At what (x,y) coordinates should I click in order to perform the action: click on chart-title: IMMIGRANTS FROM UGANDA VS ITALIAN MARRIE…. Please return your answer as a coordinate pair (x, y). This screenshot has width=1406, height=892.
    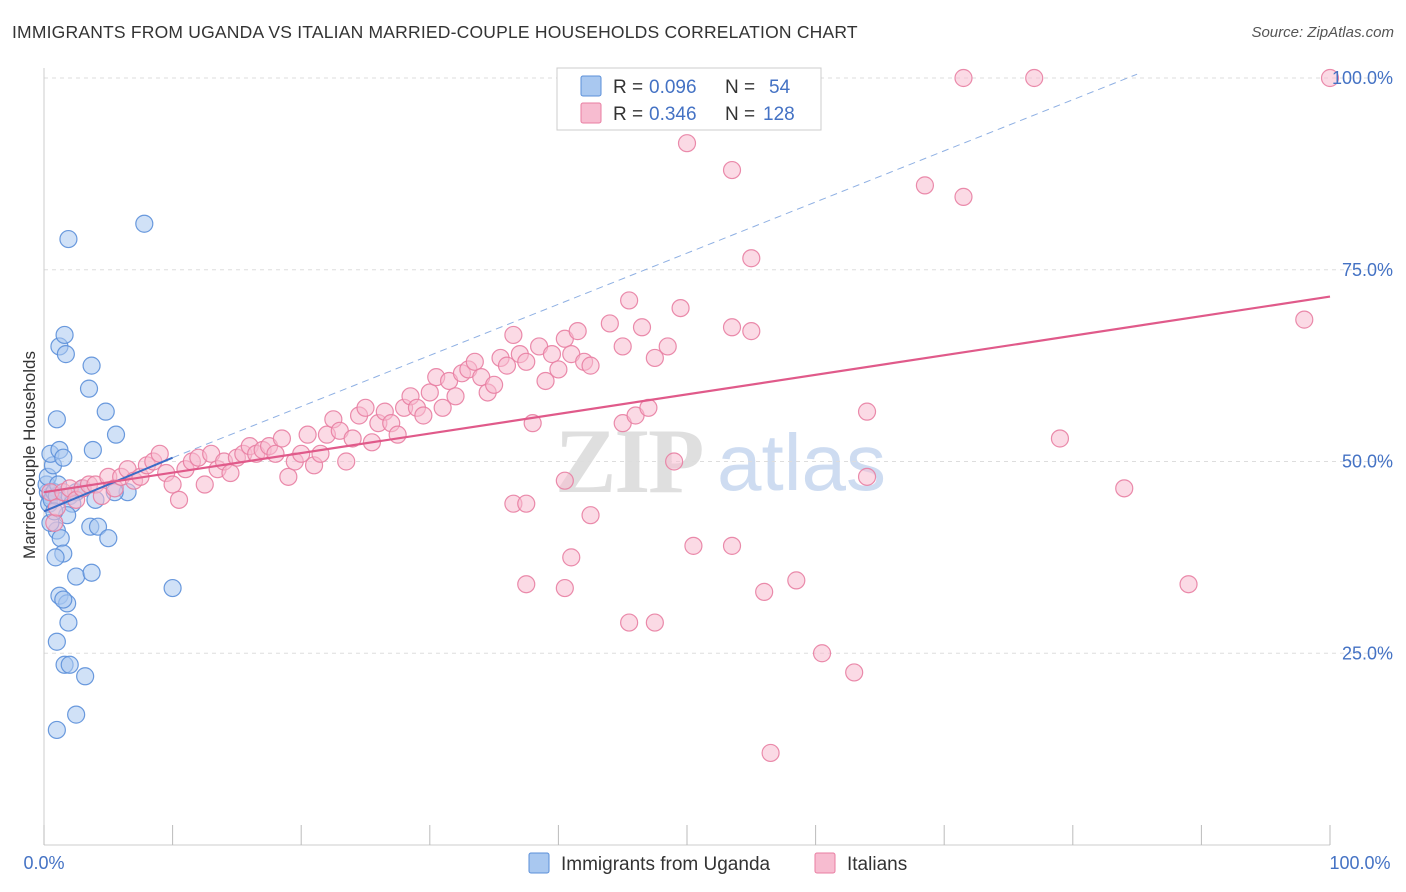
    Looking at the image, I should click on (435, 32).